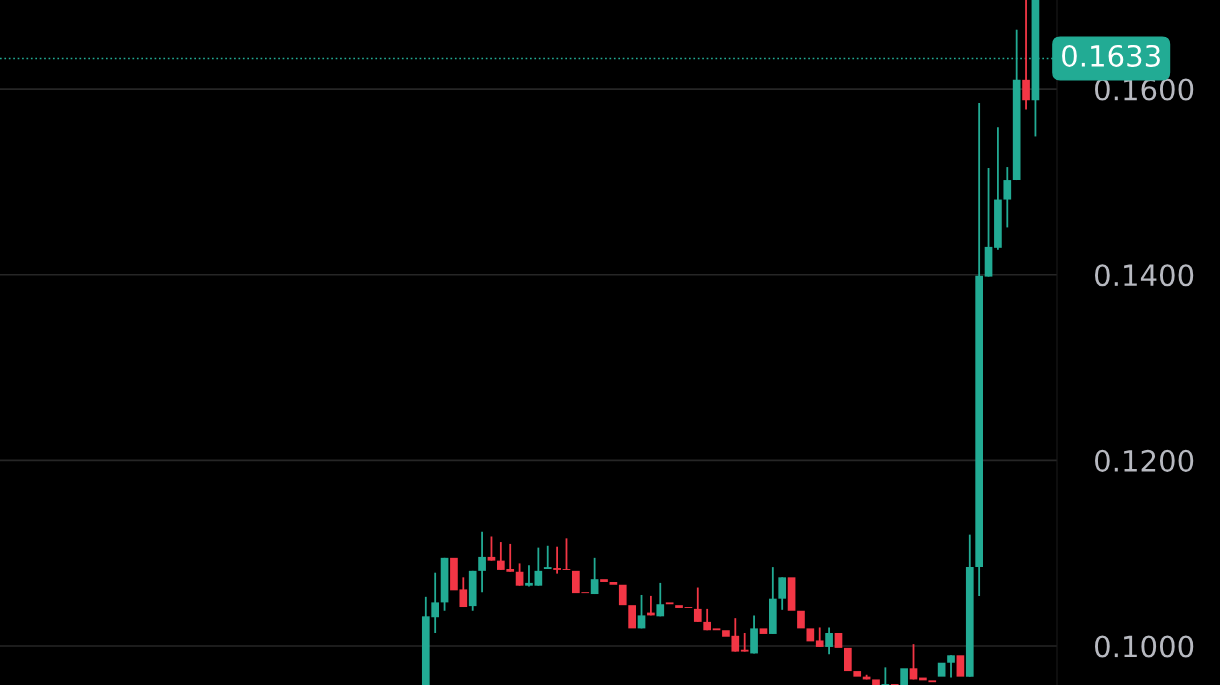 The image size is (1220, 685). I want to click on y-tick-label: 0.1000, so click(1144, 646).